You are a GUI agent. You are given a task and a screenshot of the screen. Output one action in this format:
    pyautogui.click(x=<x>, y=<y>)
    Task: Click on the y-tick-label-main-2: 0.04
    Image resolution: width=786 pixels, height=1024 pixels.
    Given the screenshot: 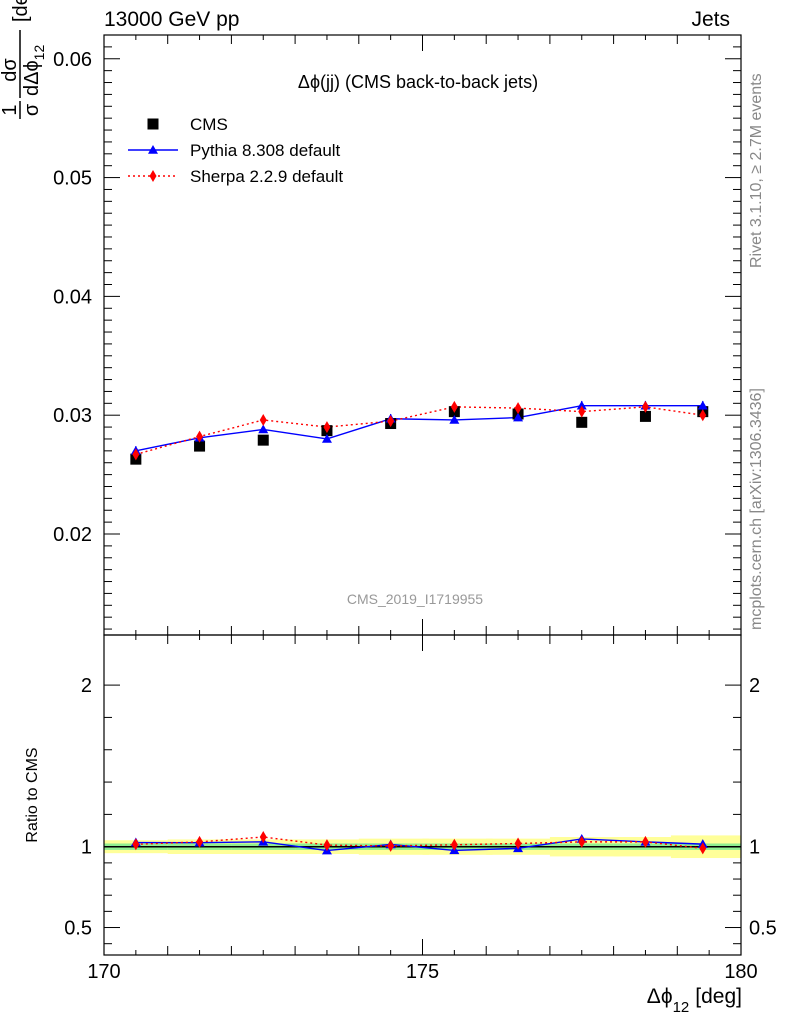 What is the action you would take?
    pyautogui.click(x=72, y=297)
    